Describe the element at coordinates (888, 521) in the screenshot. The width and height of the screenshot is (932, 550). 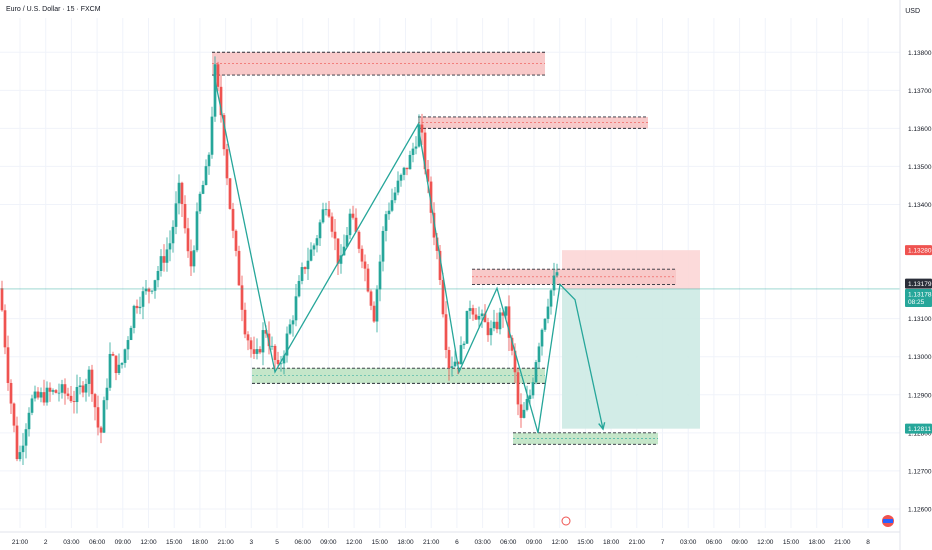
I see `eur-usd-flag-icon-stripe` at that location.